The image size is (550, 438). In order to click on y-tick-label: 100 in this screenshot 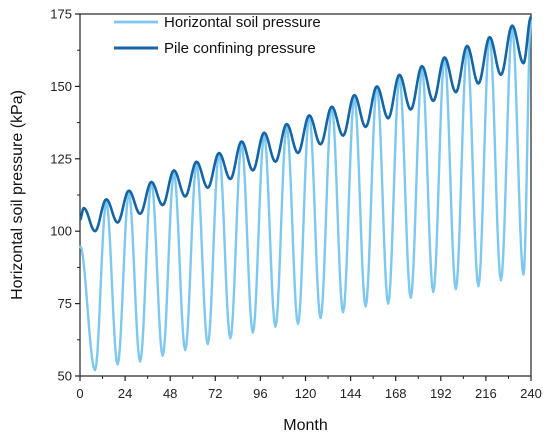, I will do `click(61, 231)`.